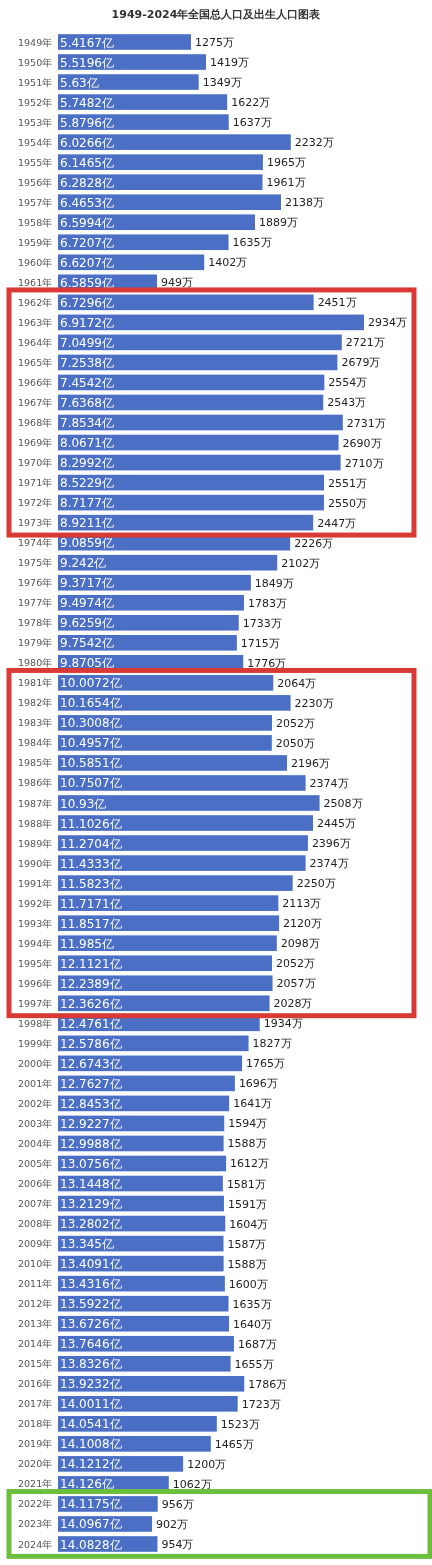 The image size is (432, 1565). Describe the element at coordinates (35, 483) in the screenshot. I see `y-tick-label: 1971年` at that location.